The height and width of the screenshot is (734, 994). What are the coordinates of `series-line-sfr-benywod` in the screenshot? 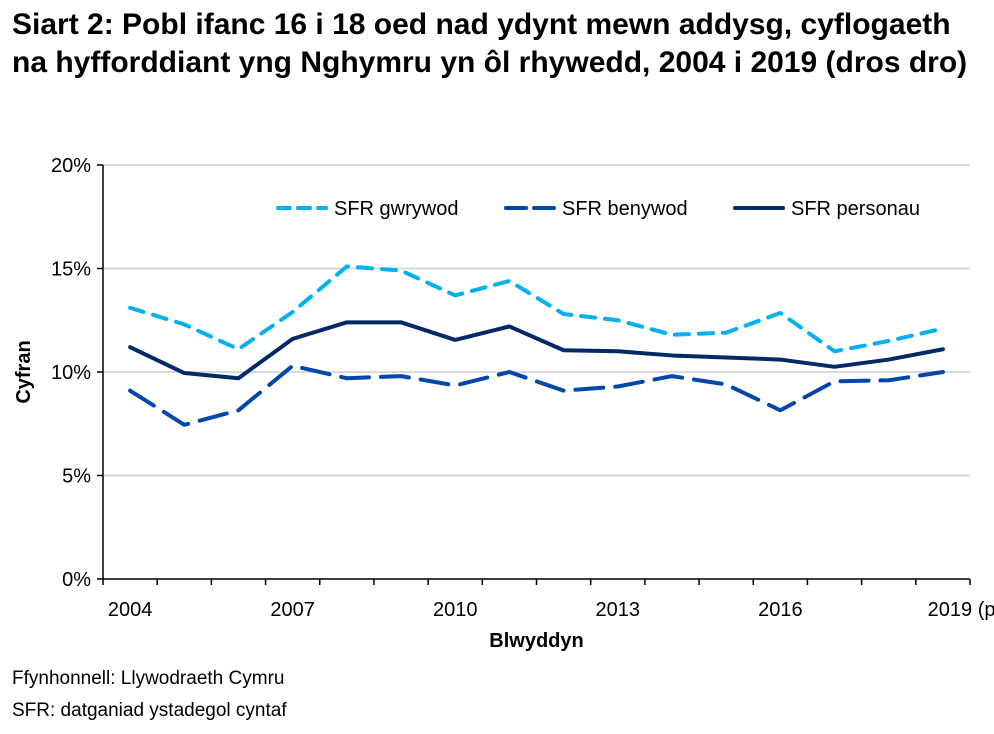 It's located at (536, 395).